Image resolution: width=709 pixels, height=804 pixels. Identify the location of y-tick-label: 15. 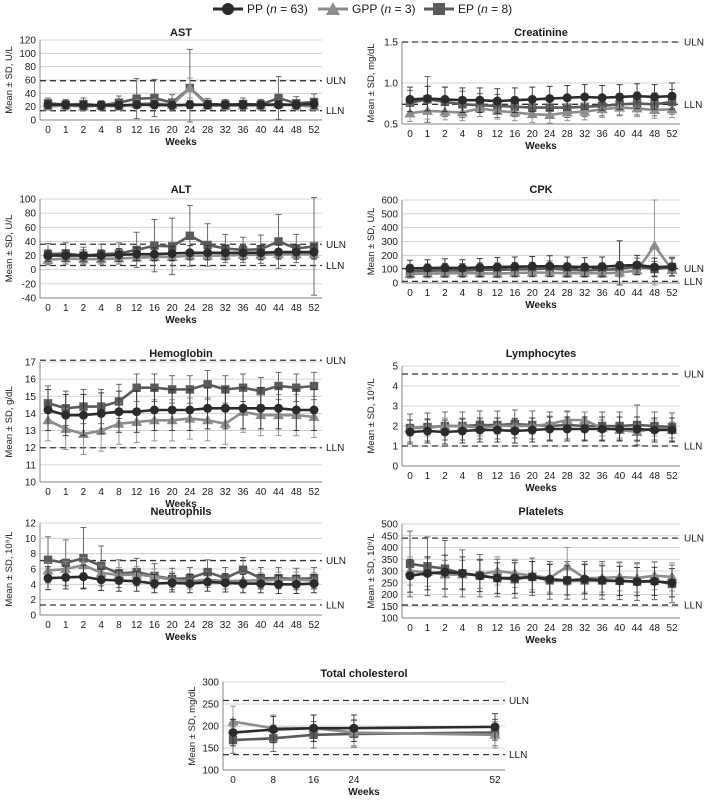
(31, 397).